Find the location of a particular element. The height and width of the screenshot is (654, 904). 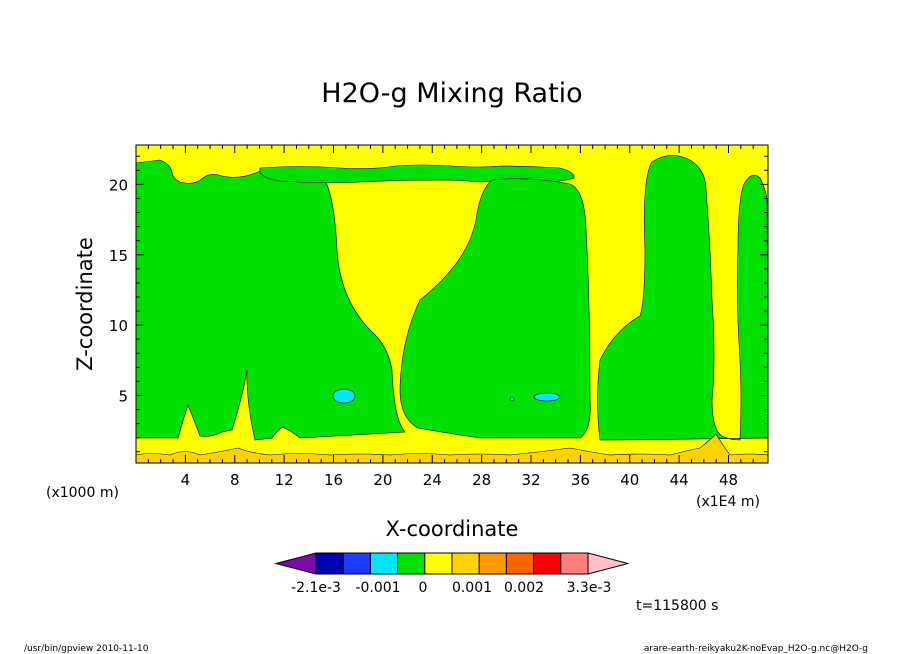

y-unit-label: (x1000 m) is located at coordinates (82, 493).